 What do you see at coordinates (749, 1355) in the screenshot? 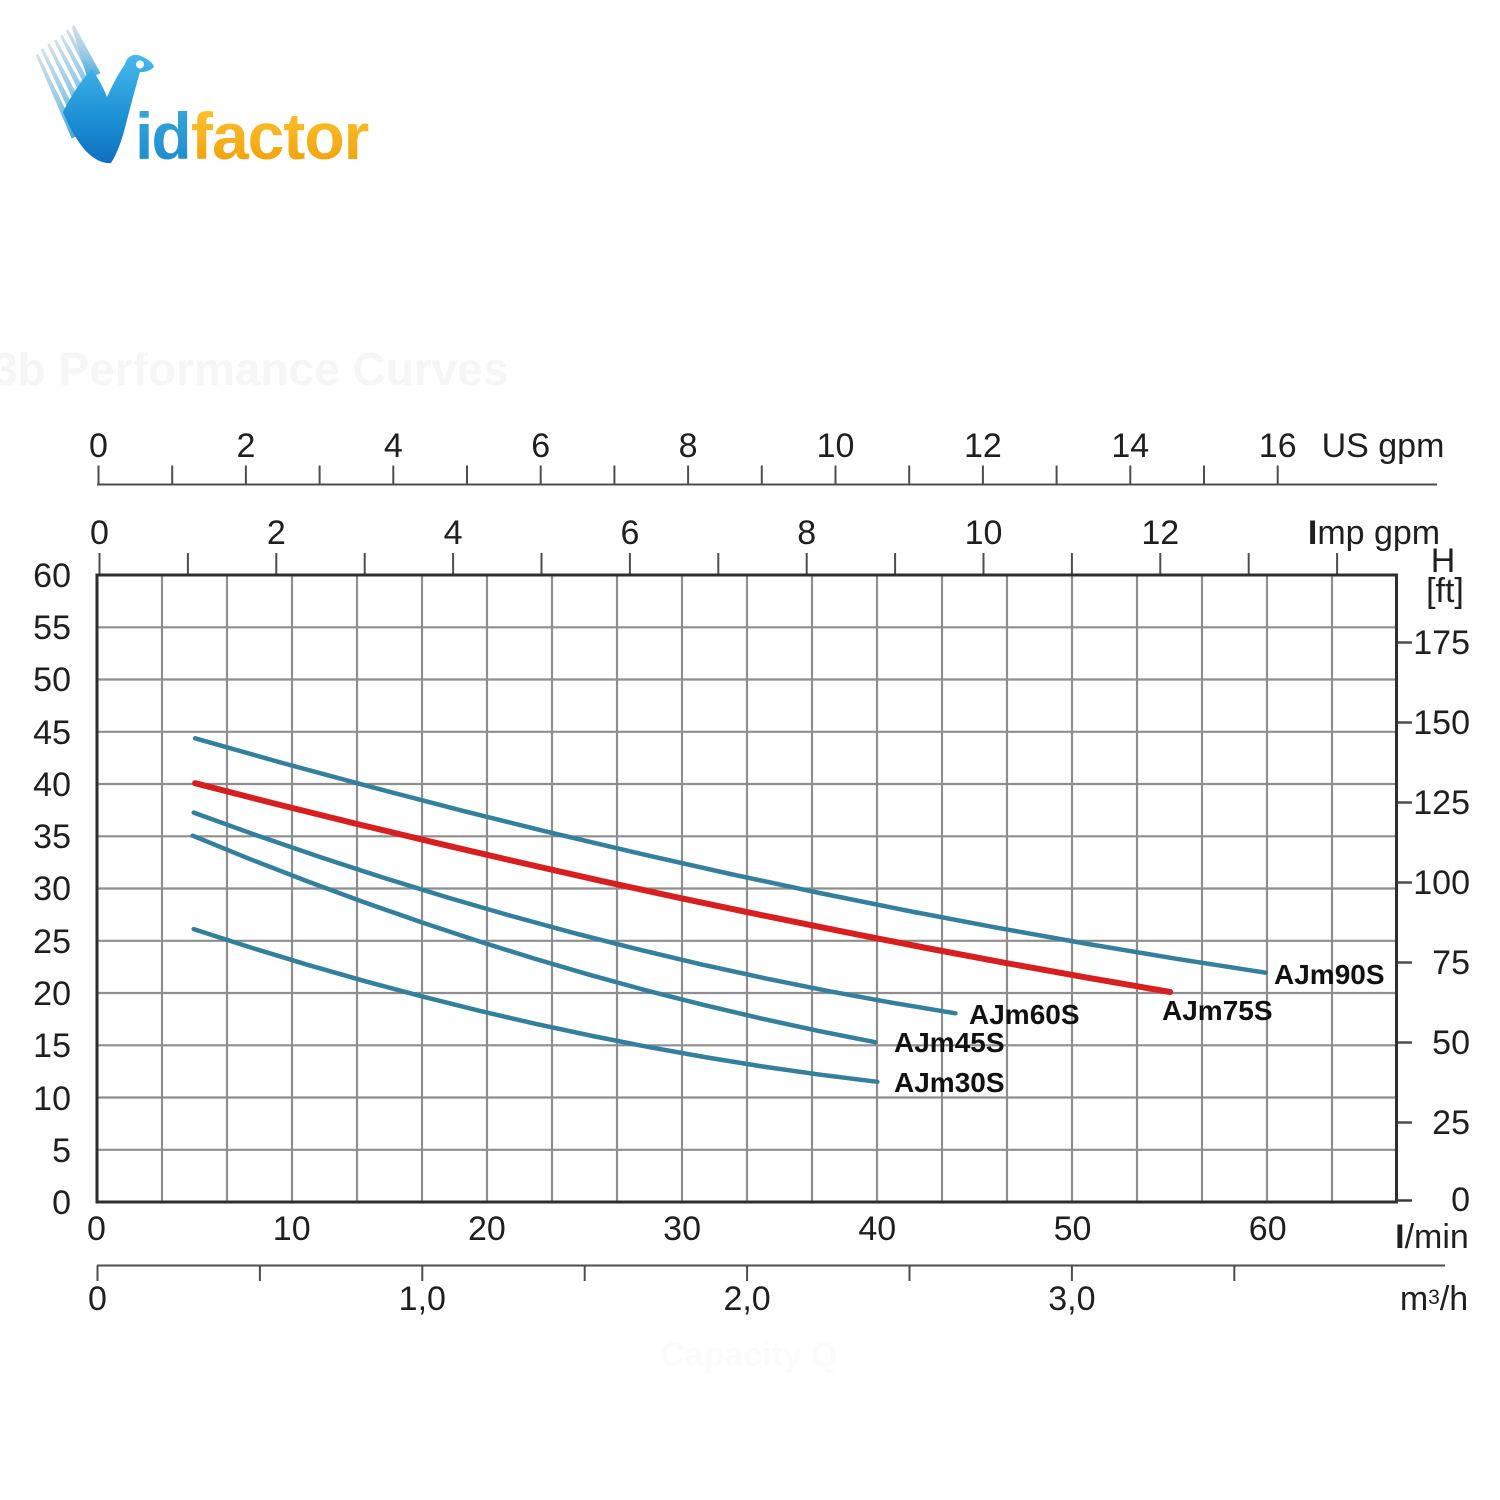
I see `svg-text: Capacity Q` at bounding box center [749, 1355].